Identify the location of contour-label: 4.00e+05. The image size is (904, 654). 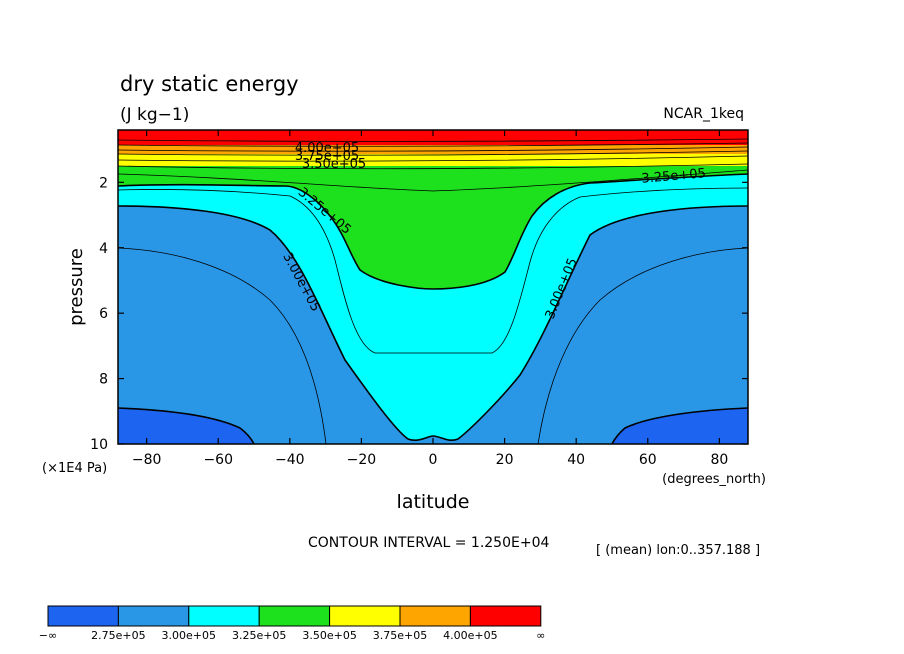
(327, 148).